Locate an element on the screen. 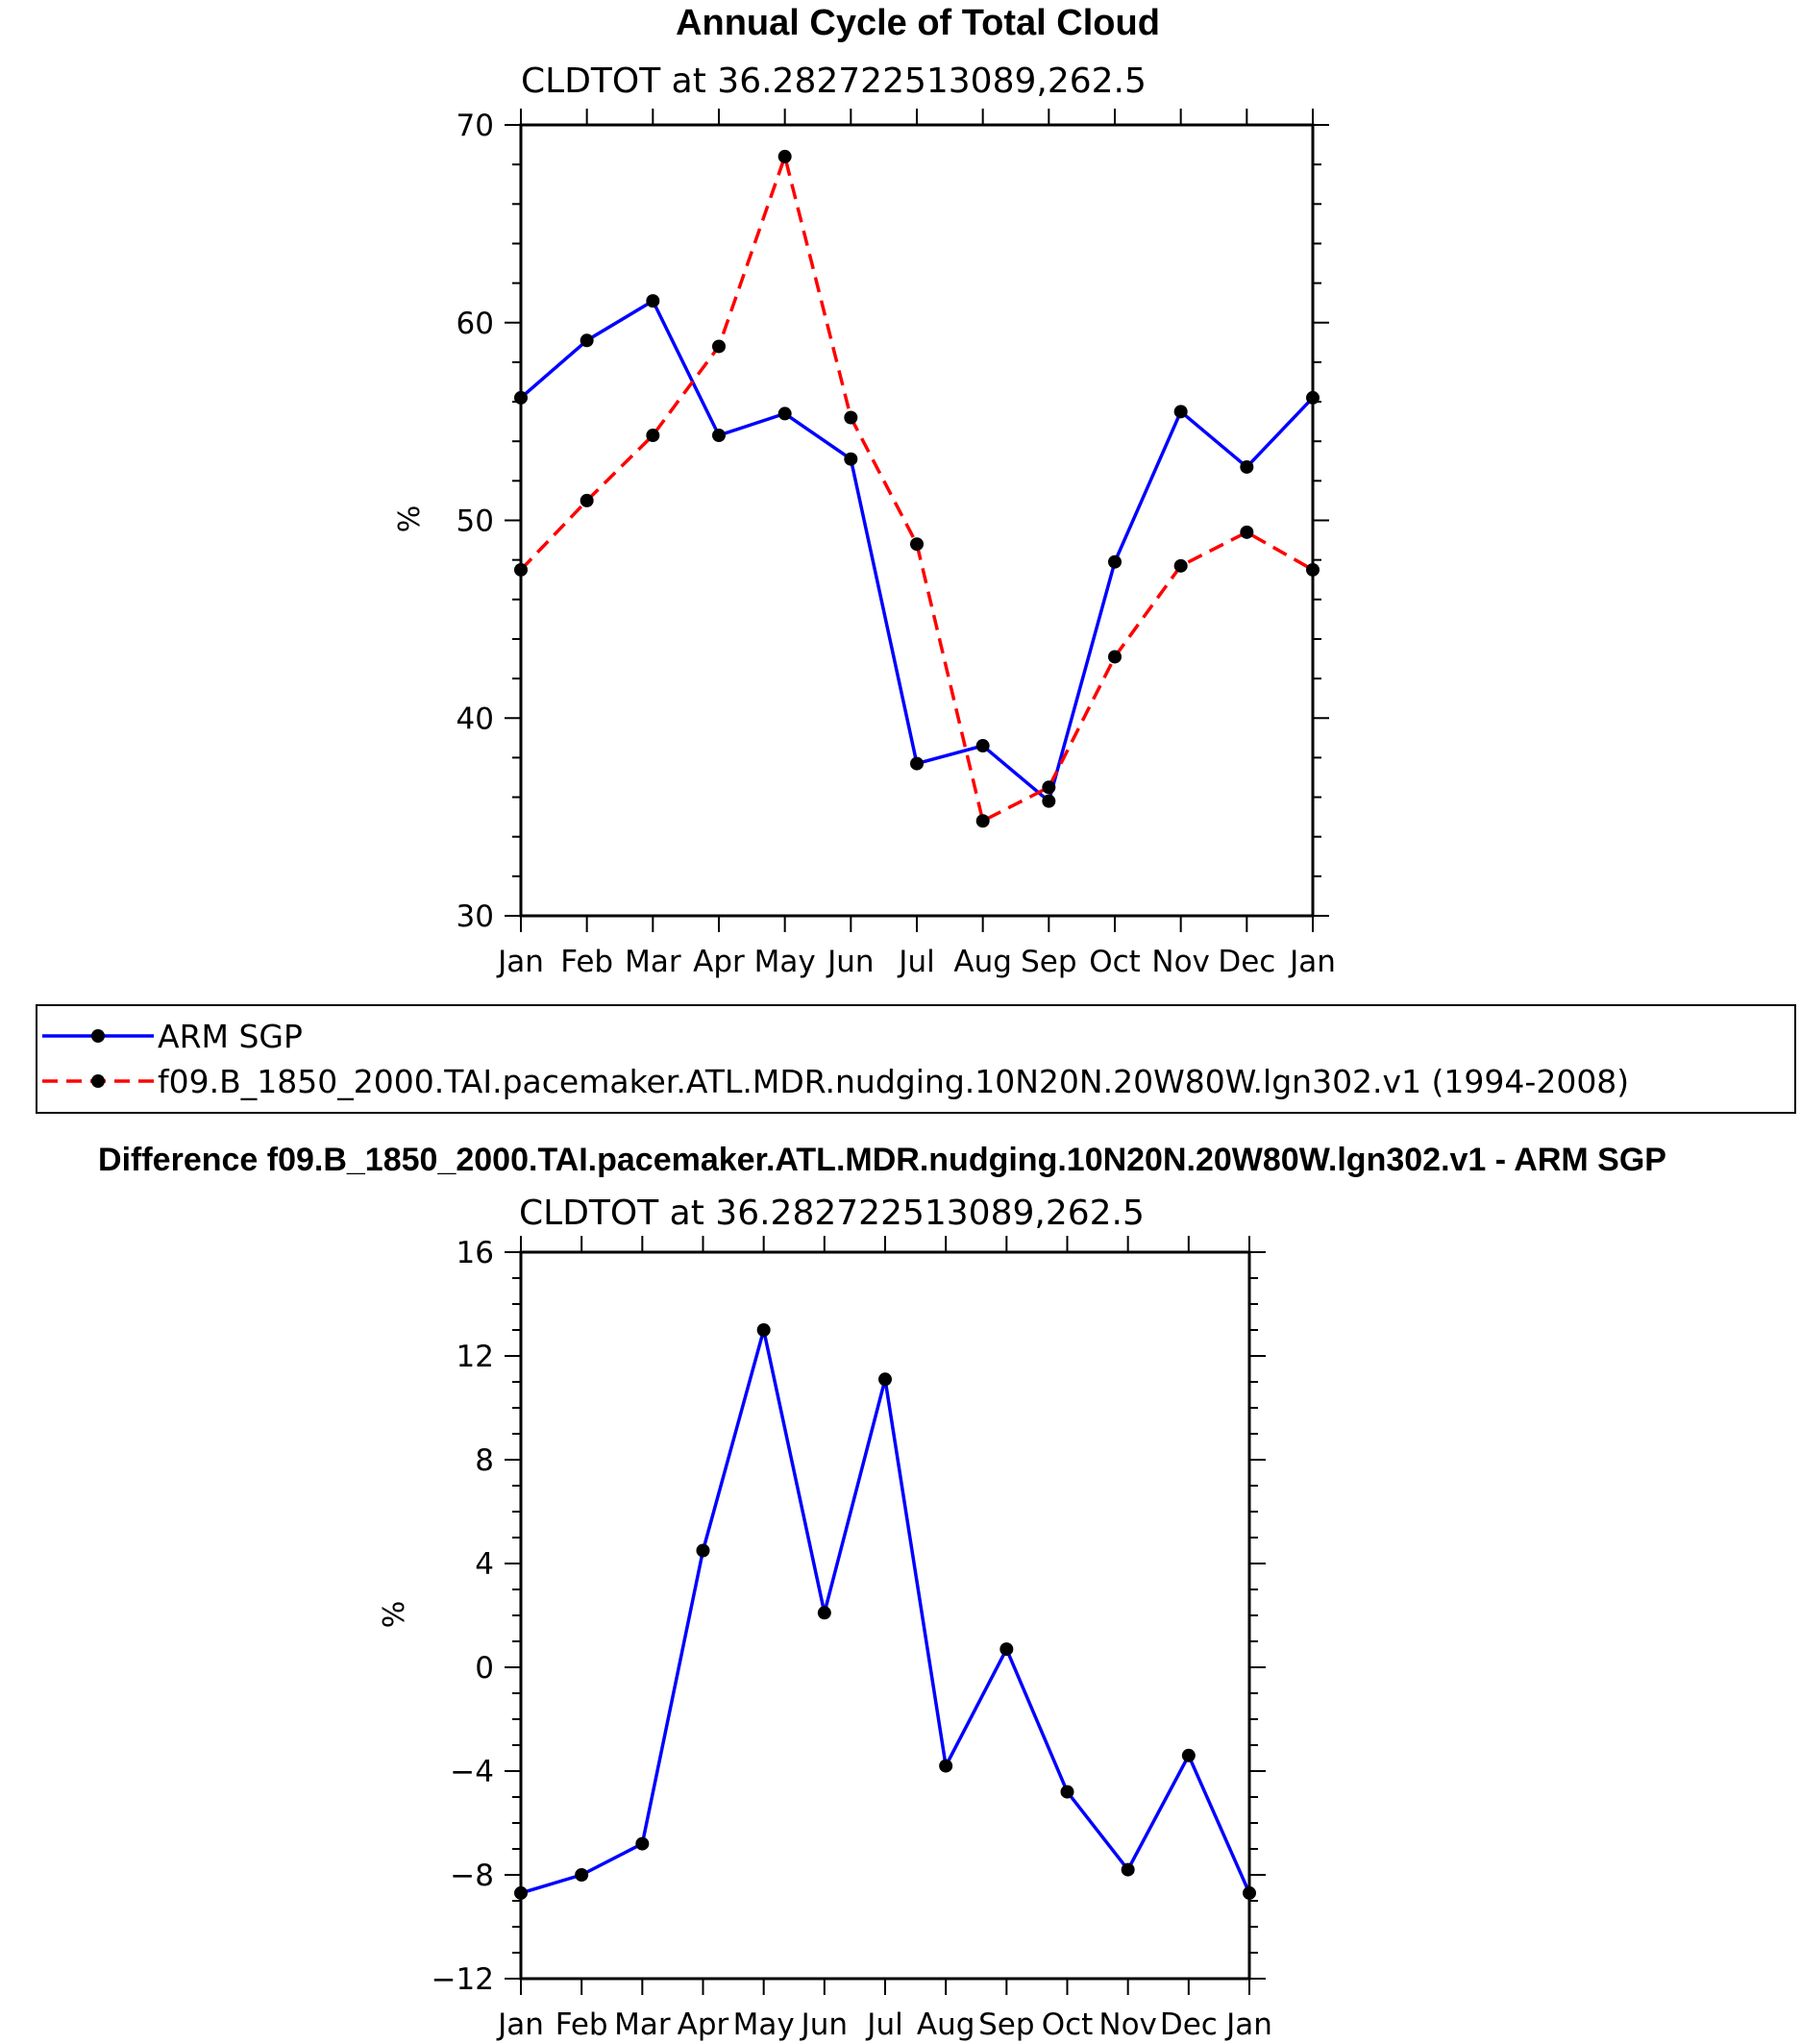  series-group is located at coordinates (917, 488).